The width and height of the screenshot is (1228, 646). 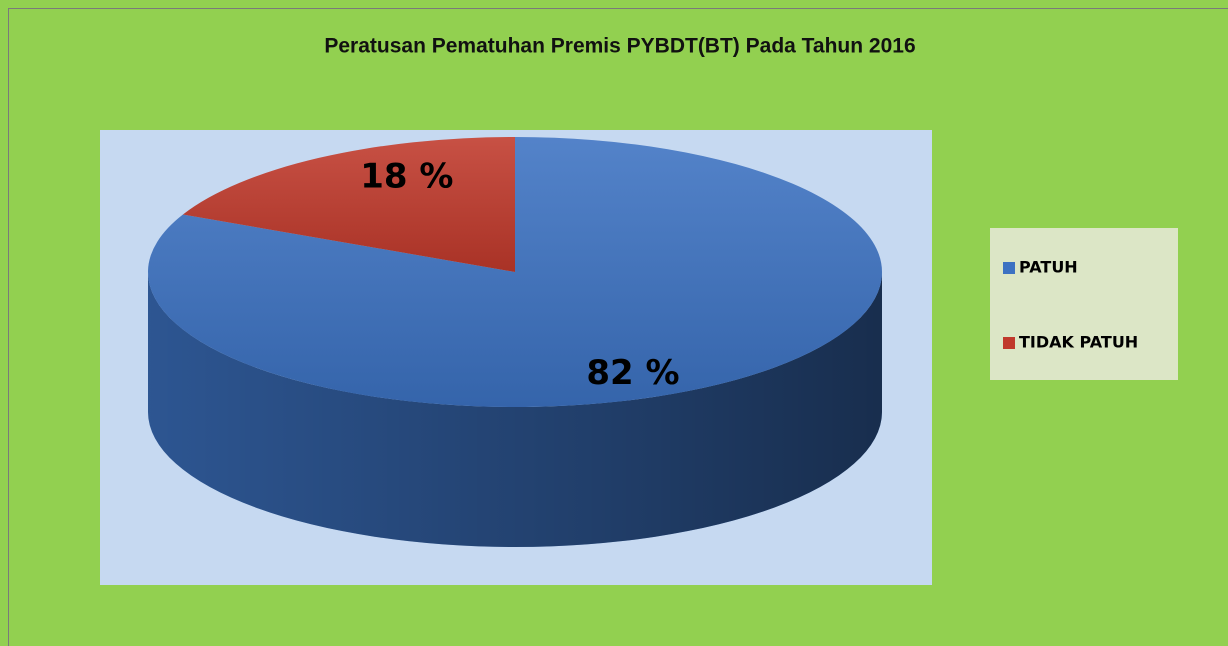 I want to click on value-label: 18 %, so click(x=406, y=176).